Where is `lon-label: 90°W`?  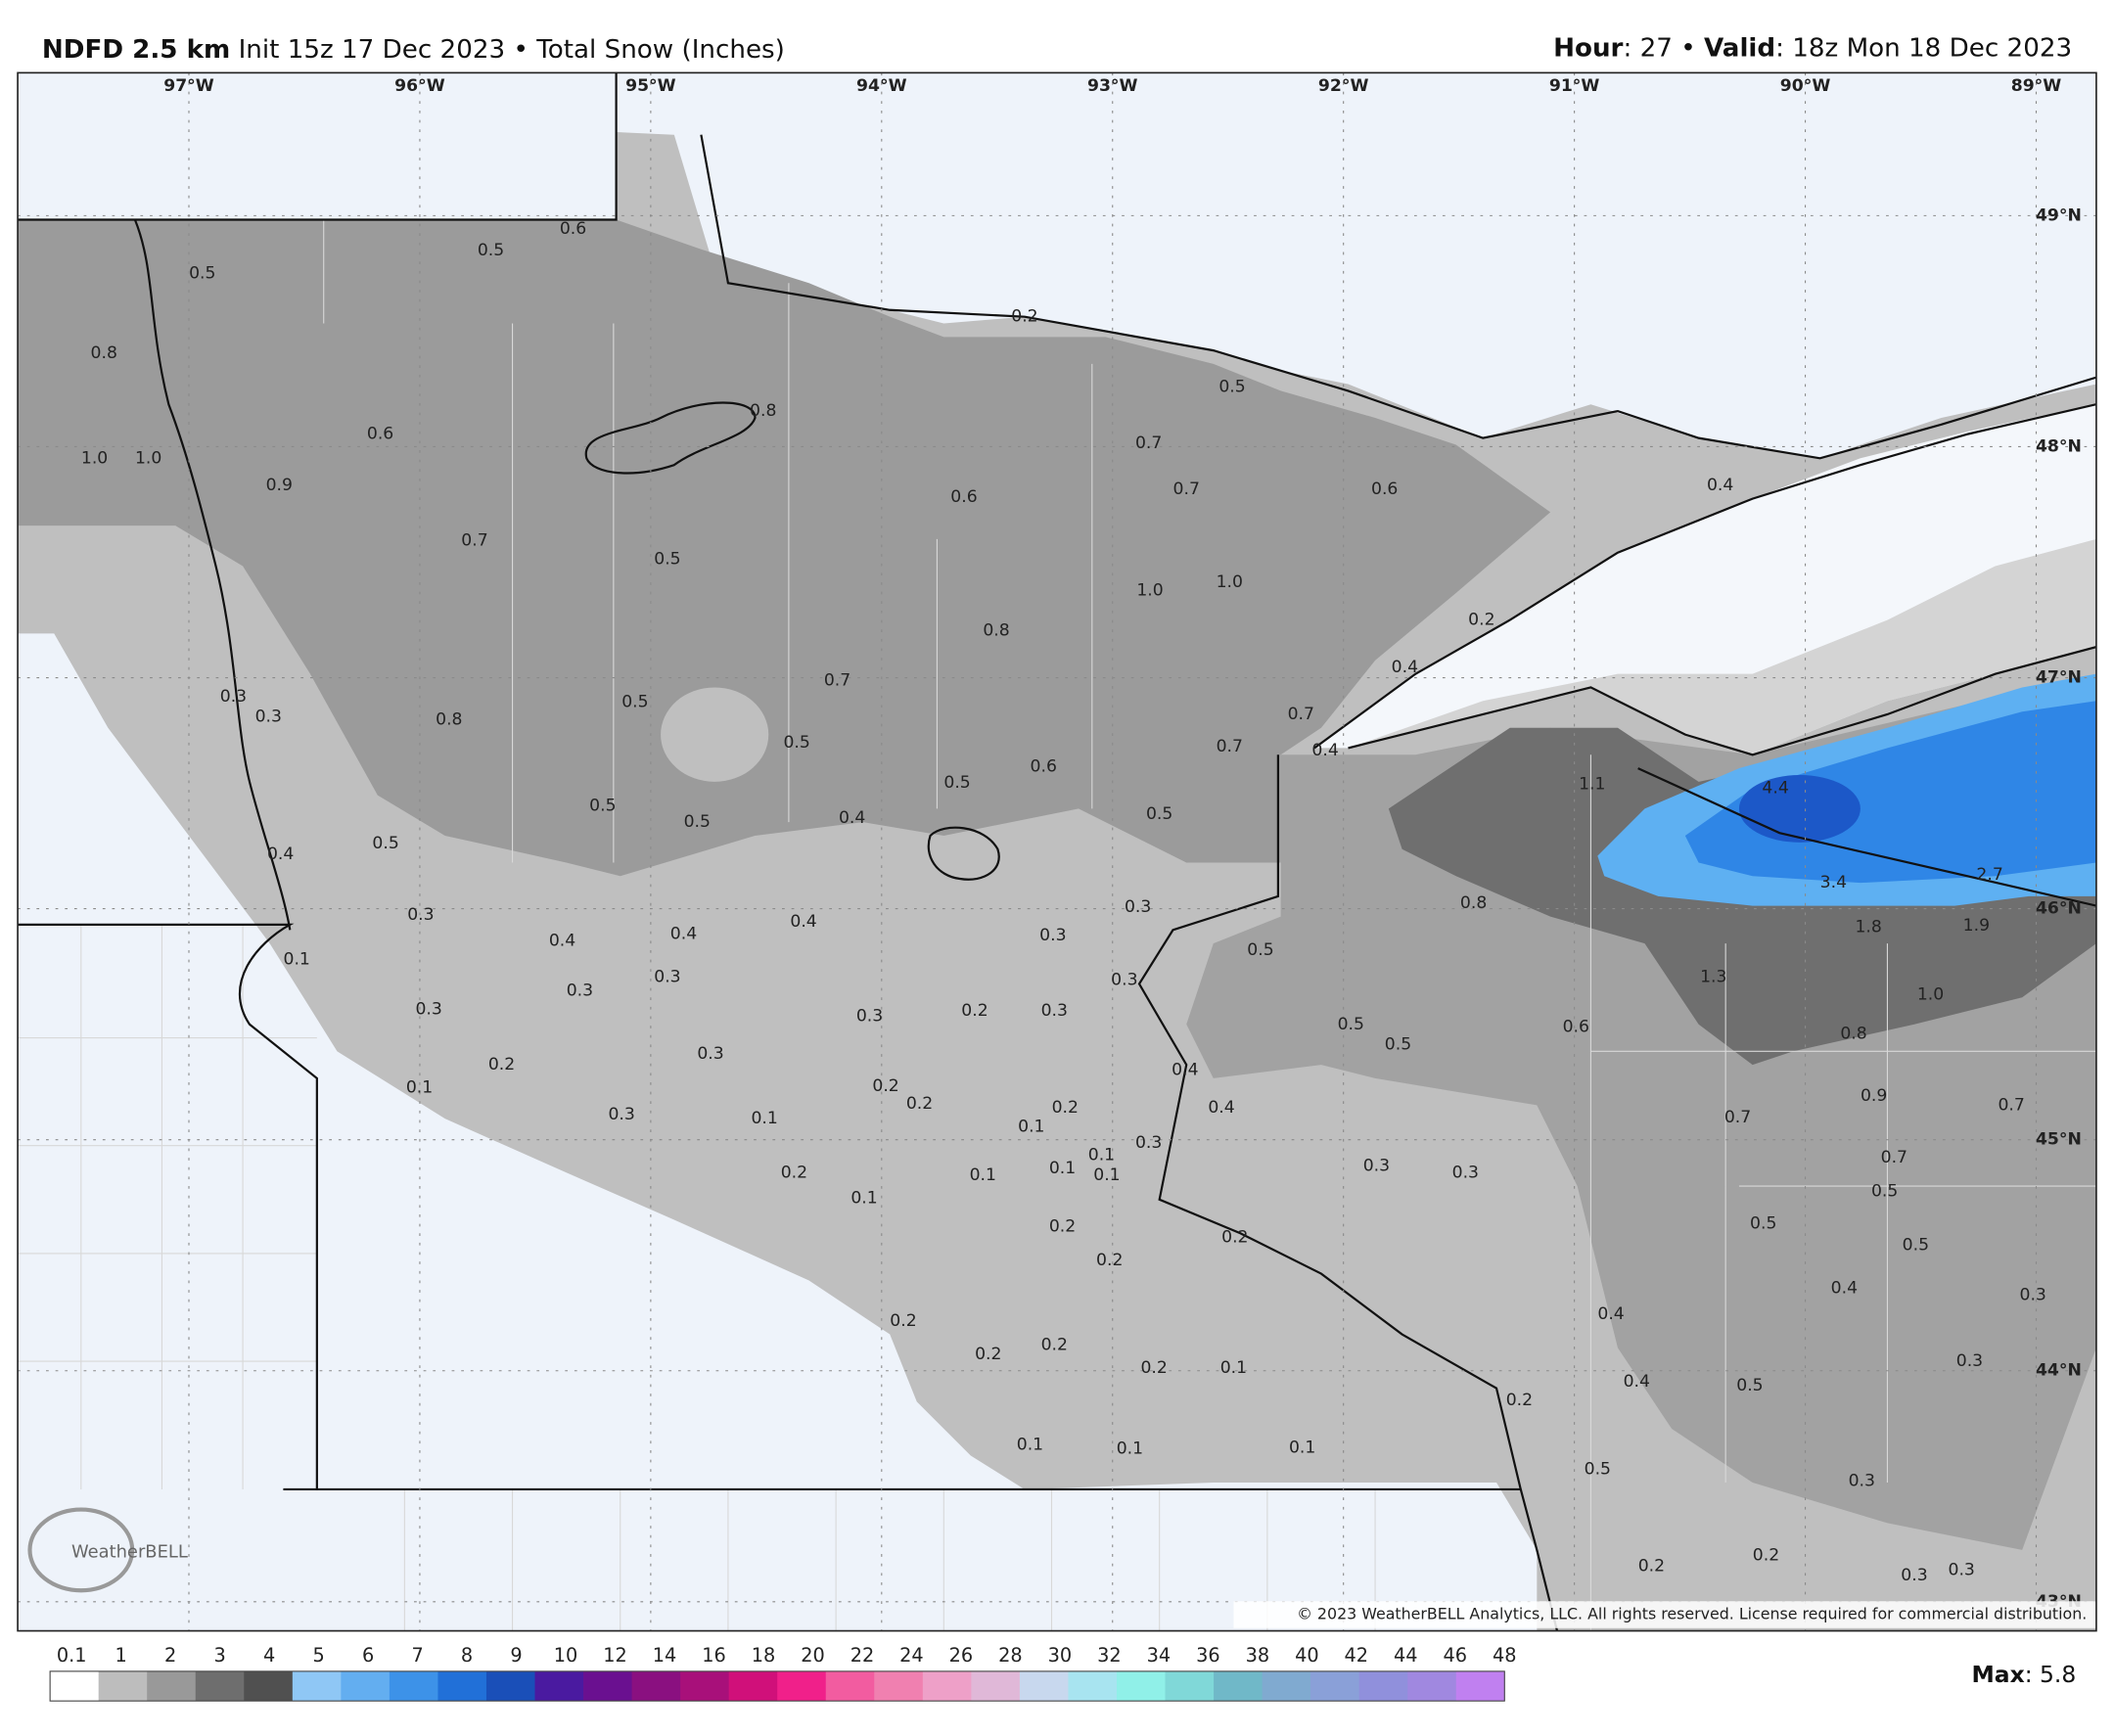
lon-label: 90°W is located at coordinates (1805, 86).